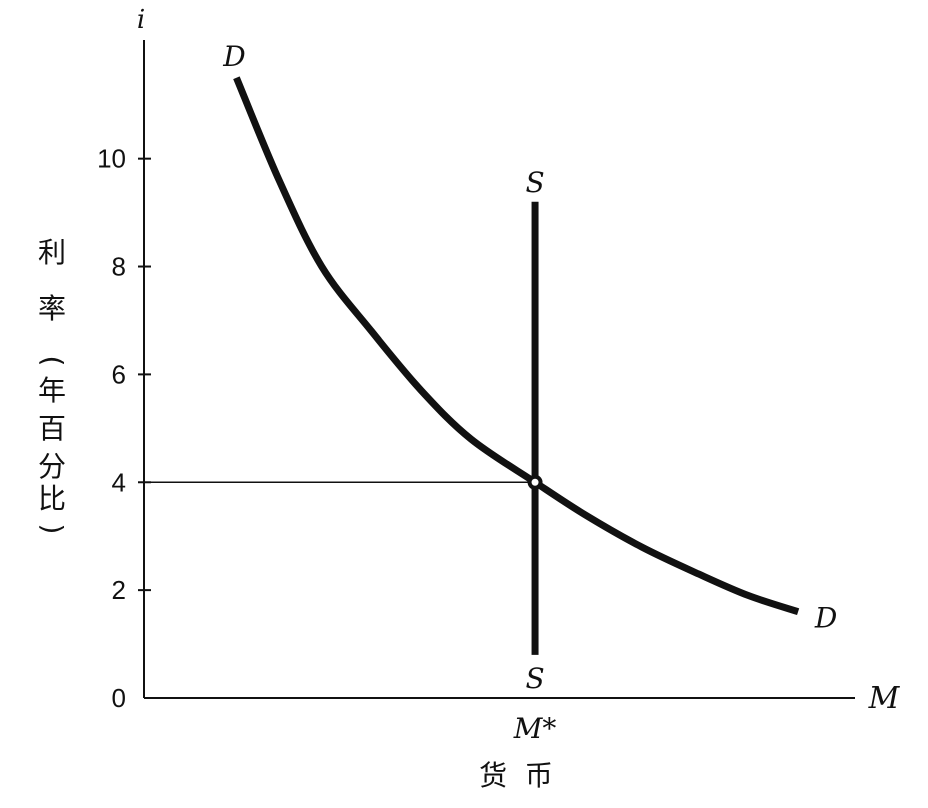 The image size is (928, 808). What do you see at coordinates (141, 20) in the screenshot?
I see `y-axis-symbol: i` at bounding box center [141, 20].